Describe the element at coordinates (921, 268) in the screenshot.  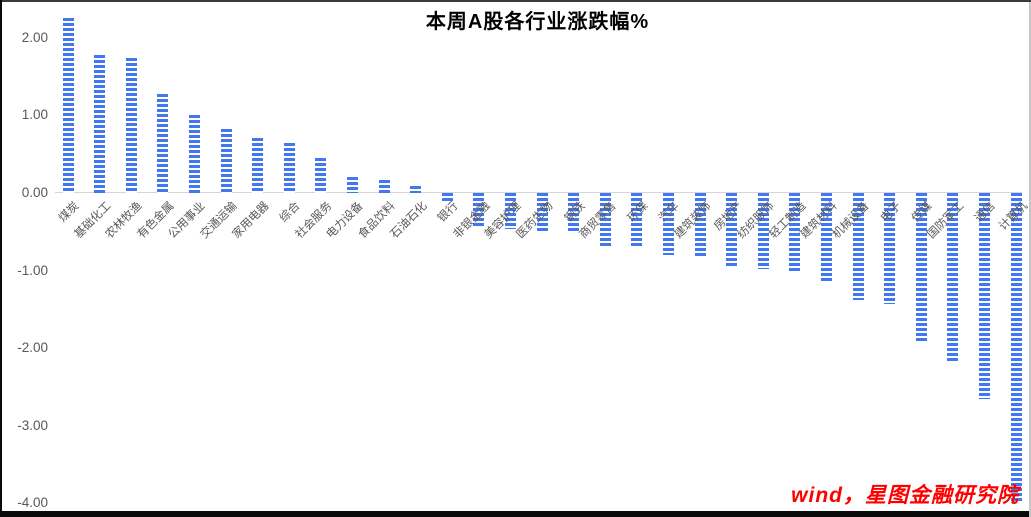
I see `bar-传媒` at that location.